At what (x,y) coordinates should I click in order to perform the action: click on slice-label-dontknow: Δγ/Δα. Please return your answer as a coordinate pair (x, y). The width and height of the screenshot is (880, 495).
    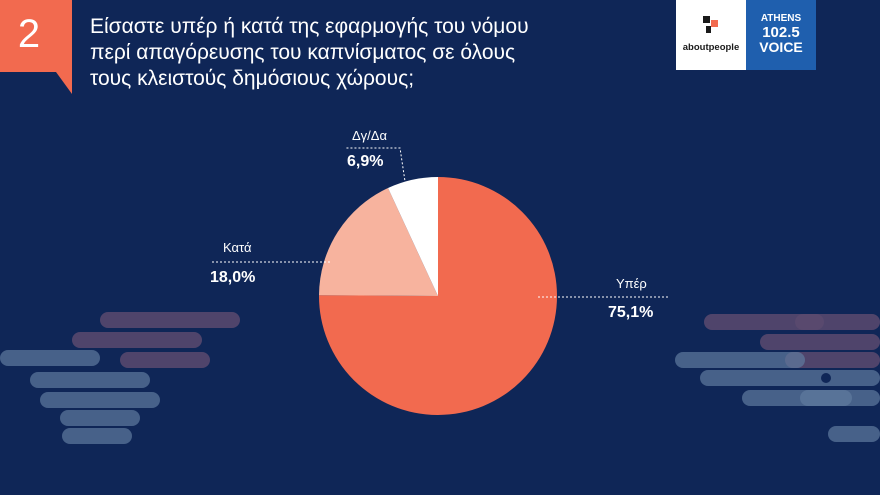
    Looking at the image, I should click on (369, 135).